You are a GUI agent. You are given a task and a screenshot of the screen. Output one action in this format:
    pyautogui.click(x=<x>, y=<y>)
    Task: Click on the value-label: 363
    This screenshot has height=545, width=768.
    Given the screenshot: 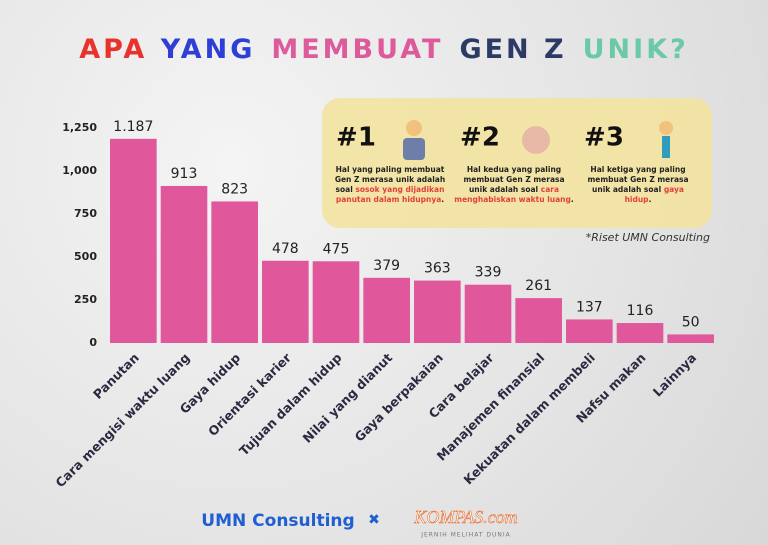 What is the action you would take?
    pyautogui.click(x=437, y=269)
    